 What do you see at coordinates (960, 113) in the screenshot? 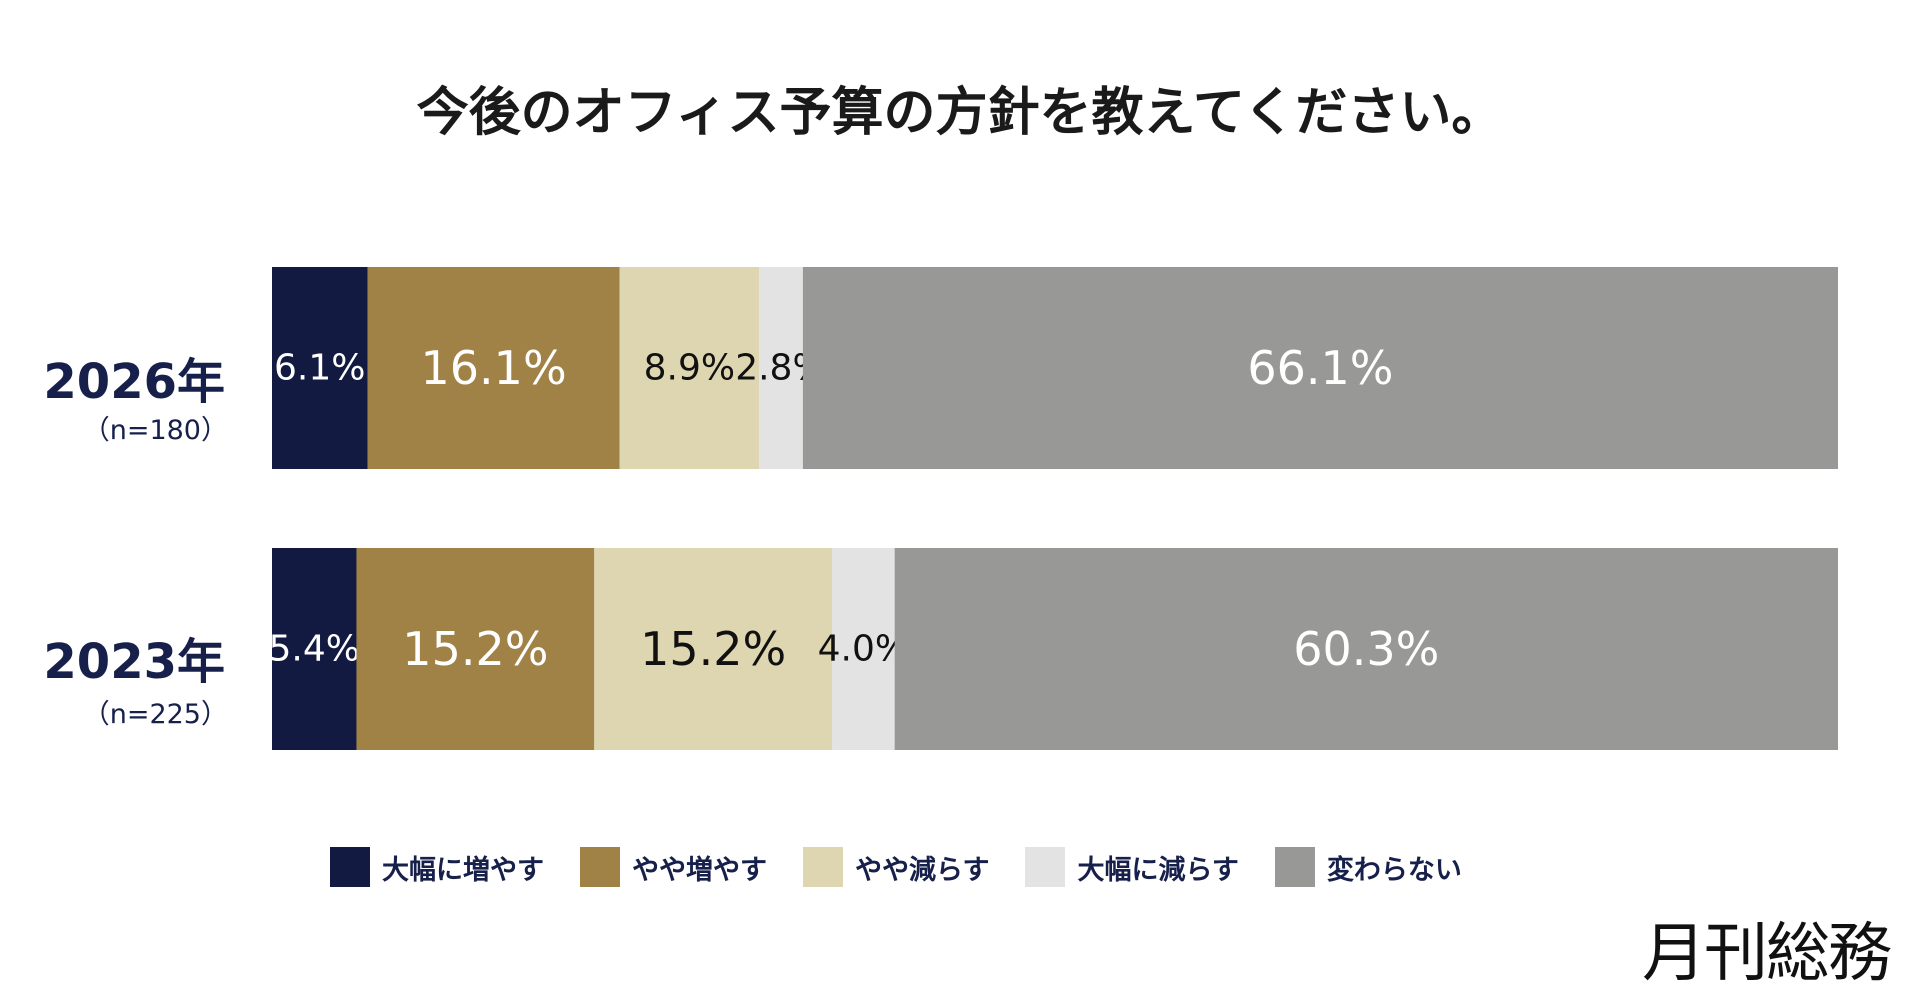
I see `chart-title: 今後のオフィス予算の方針を教えてください。` at bounding box center [960, 113].